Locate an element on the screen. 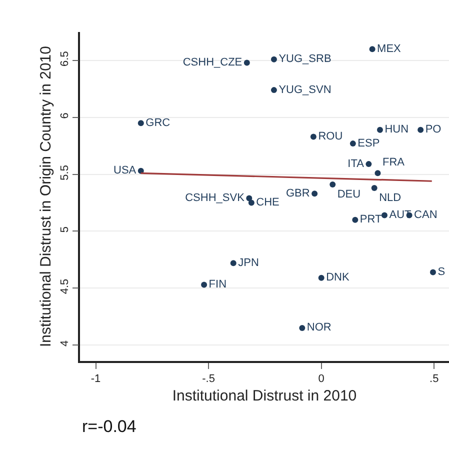 The height and width of the screenshot is (449, 449). series-label: CSHH_CZE is located at coordinates (212, 62).